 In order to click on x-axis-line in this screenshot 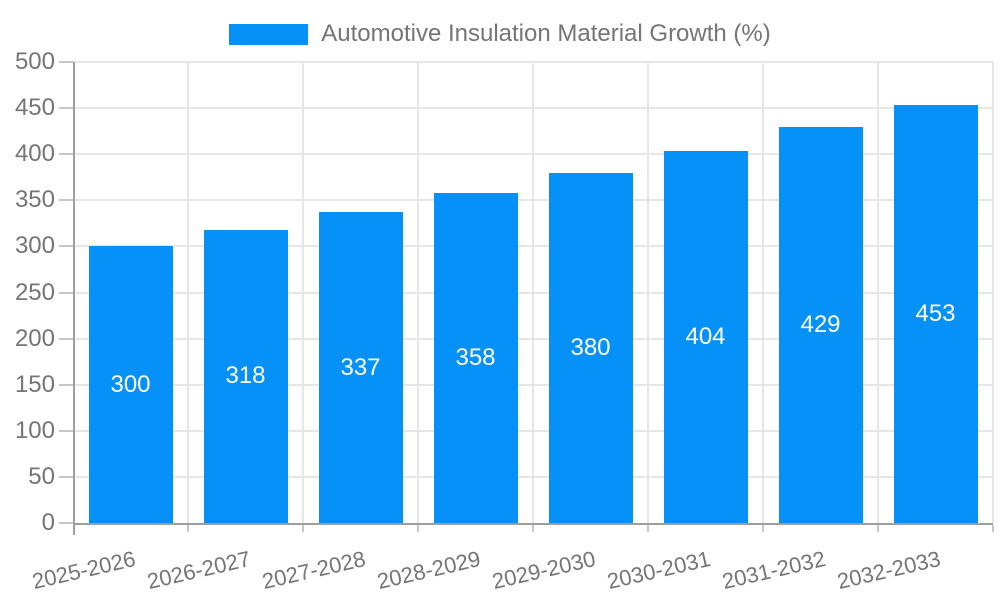, I will do `click(533, 524)`.